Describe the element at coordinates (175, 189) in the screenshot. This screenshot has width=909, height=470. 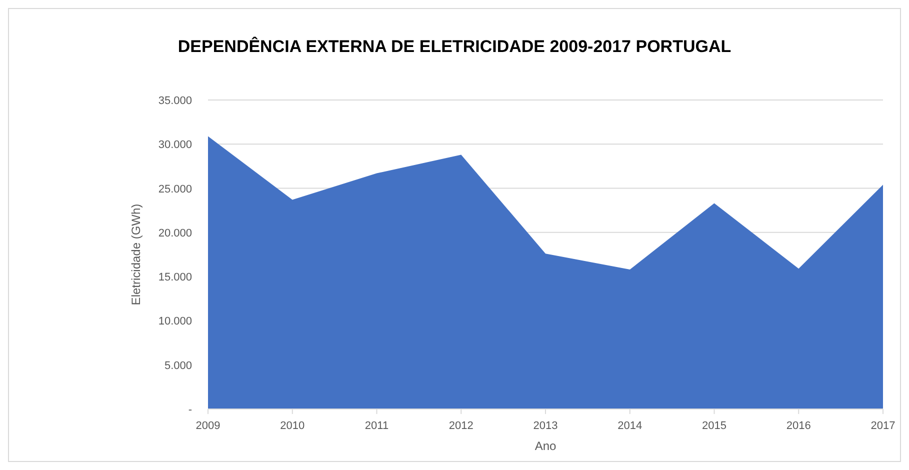
I see `y-tick-label: 25.000` at that location.